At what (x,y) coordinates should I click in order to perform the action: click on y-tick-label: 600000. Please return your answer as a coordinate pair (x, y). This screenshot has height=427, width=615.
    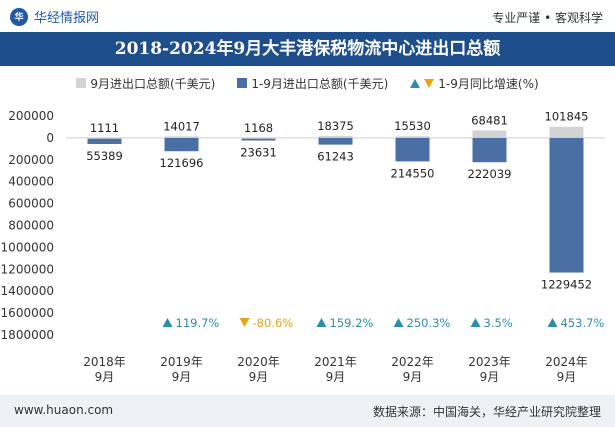
    Looking at the image, I should click on (31, 204).